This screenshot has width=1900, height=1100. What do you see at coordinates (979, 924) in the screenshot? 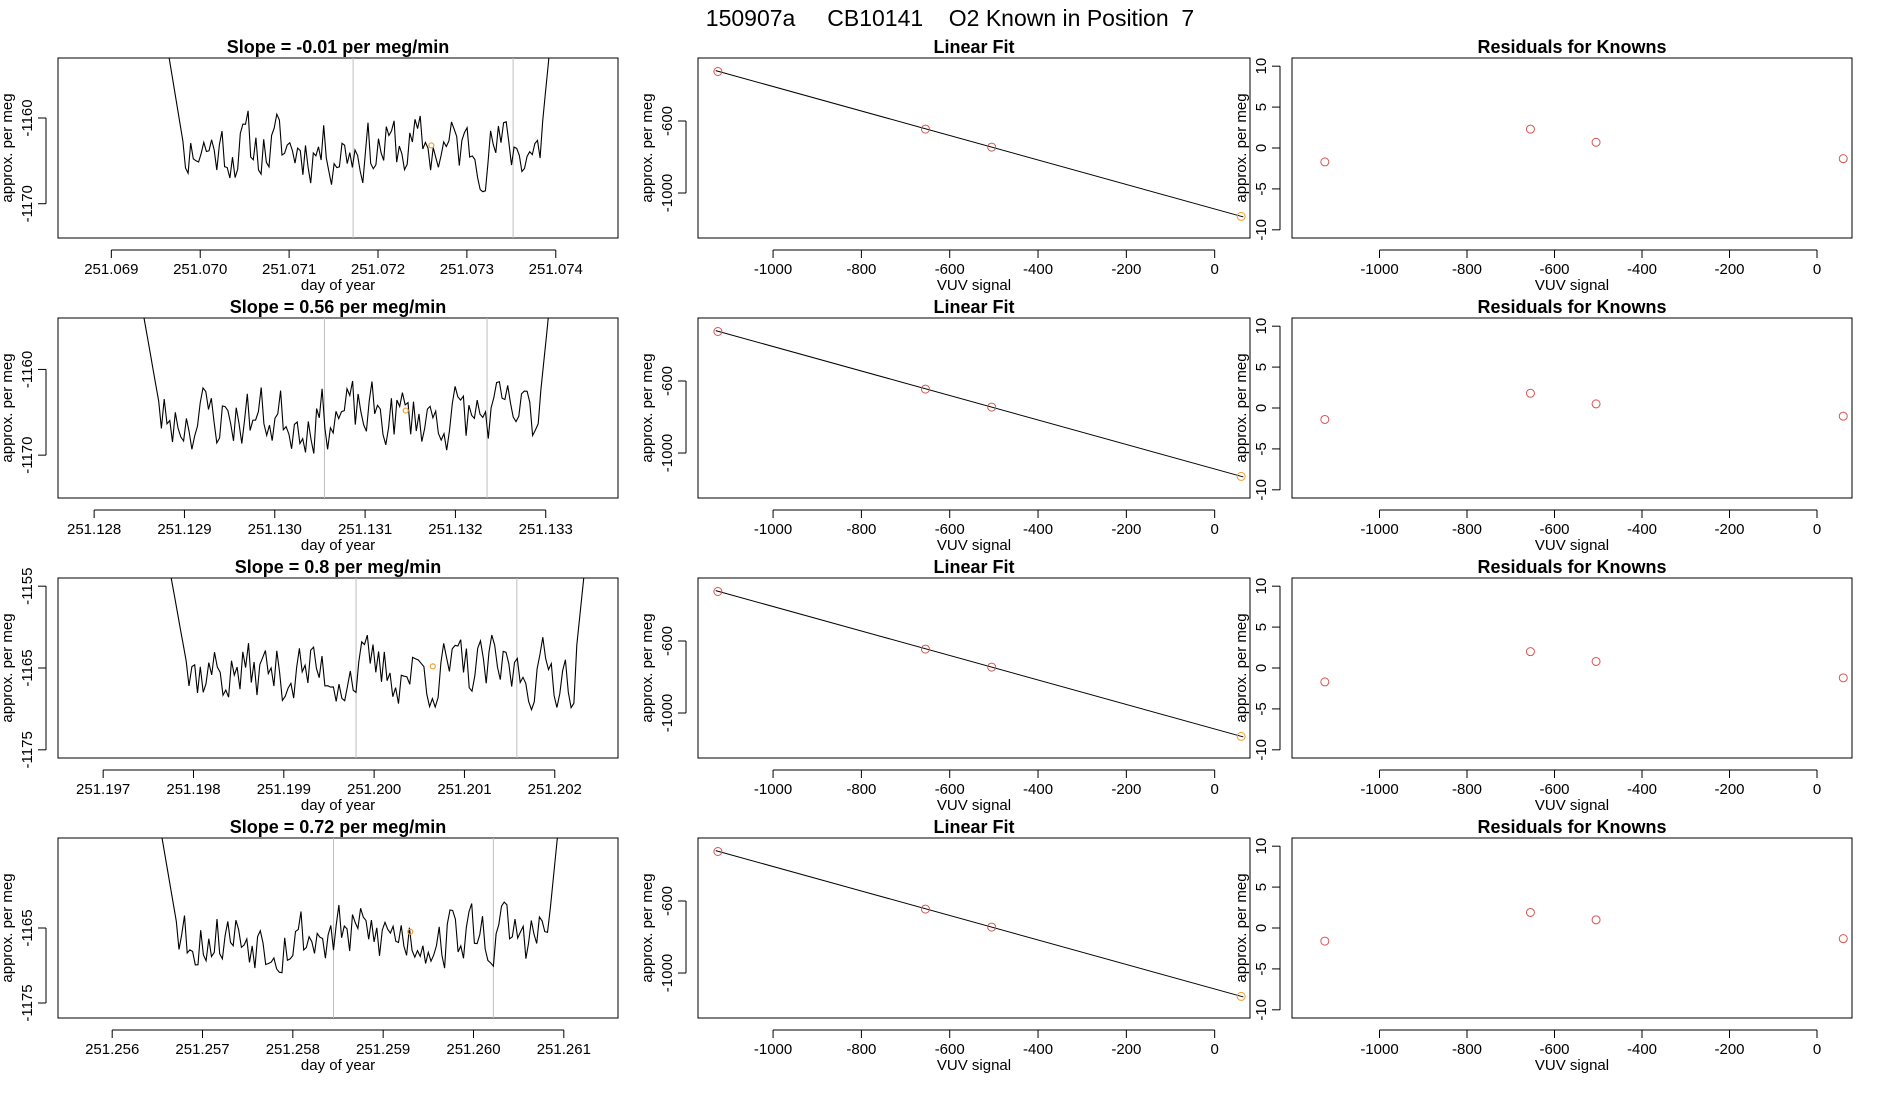
I see `fit-line` at bounding box center [979, 924].